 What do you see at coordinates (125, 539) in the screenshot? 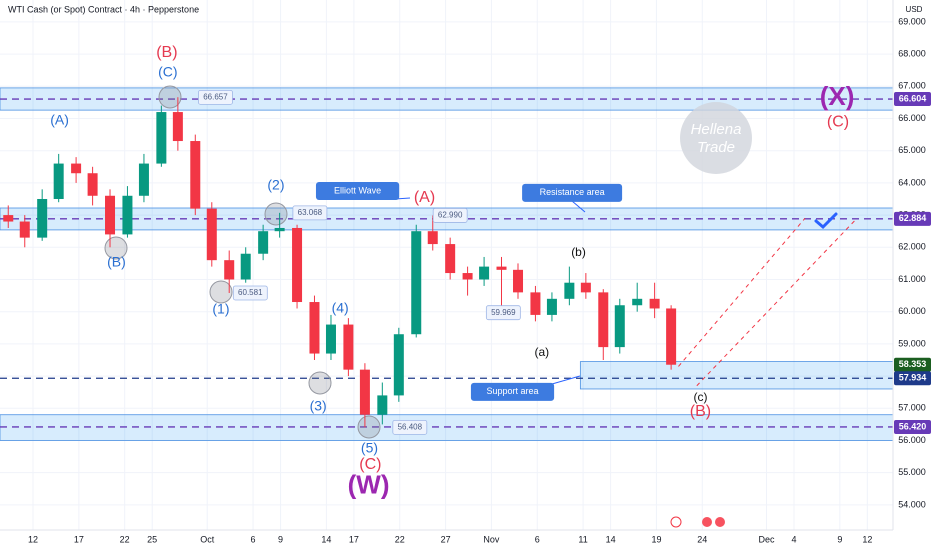
I see `x-tick-label: 22` at bounding box center [125, 539].